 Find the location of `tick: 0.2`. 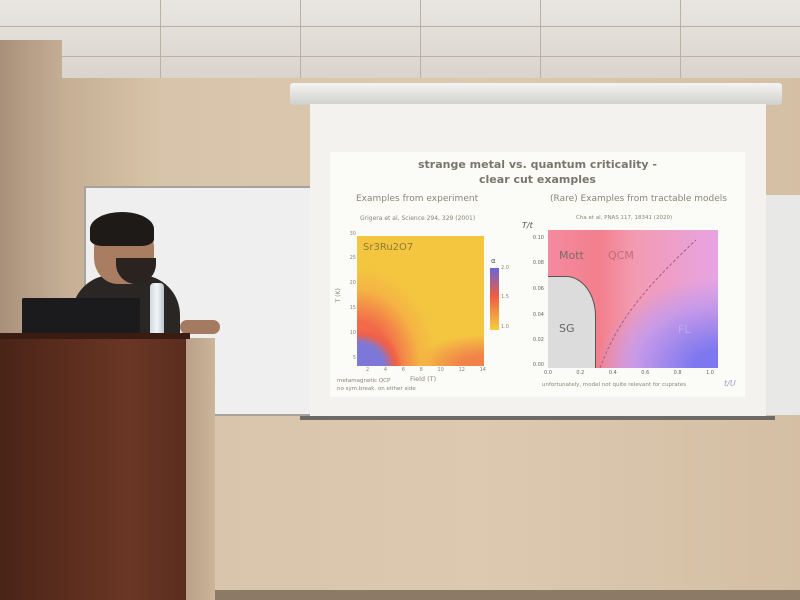

tick: 0.2 is located at coordinates (580, 373).